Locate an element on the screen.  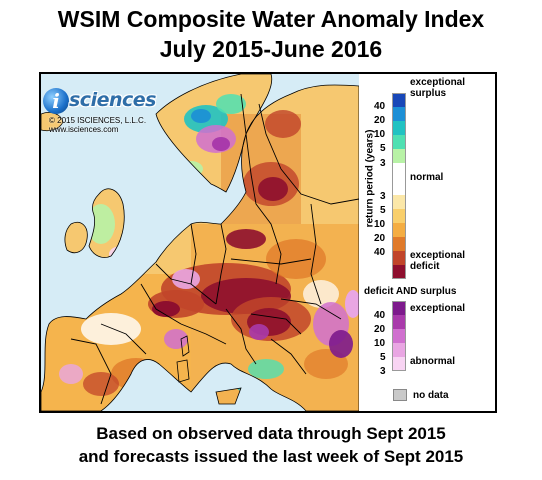
tick-surplus-3: 3 is located at coordinates (383, 163).